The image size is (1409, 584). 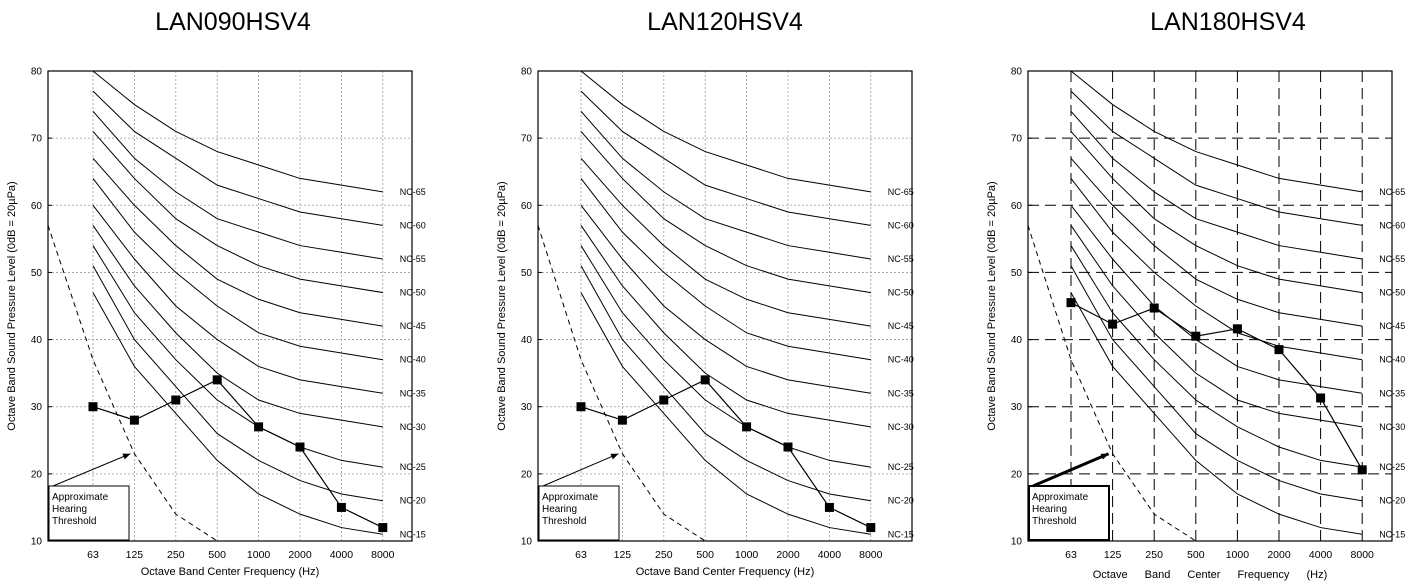 What do you see at coordinates (901, 225) in the screenshot?
I see `nc-curve-label: NC-60` at bounding box center [901, 225].